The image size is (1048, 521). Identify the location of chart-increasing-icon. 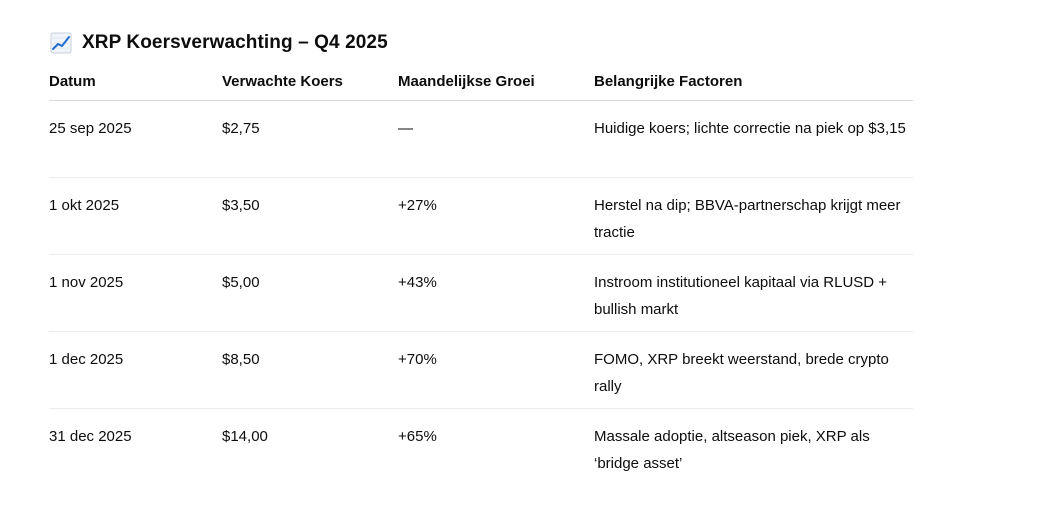
(61, 43).